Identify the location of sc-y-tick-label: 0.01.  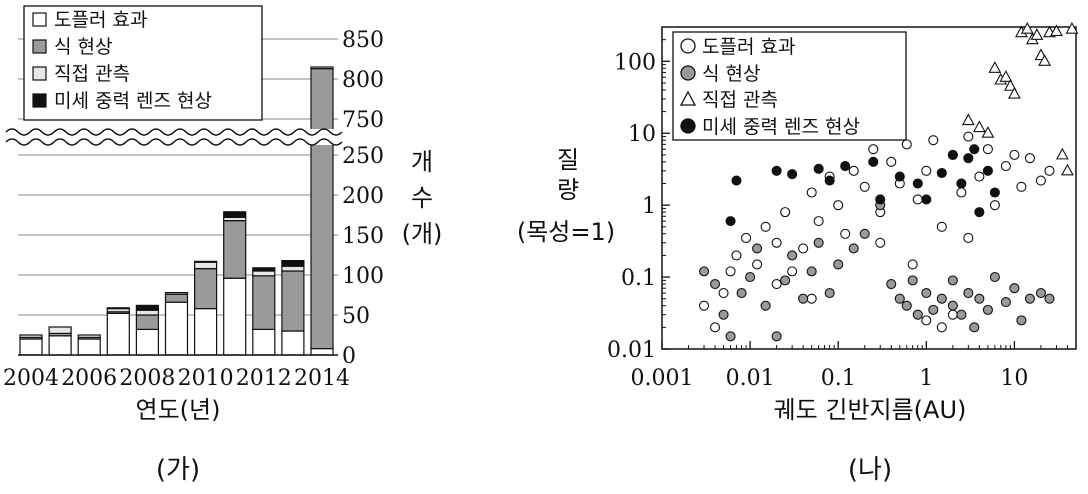
(631, 350).